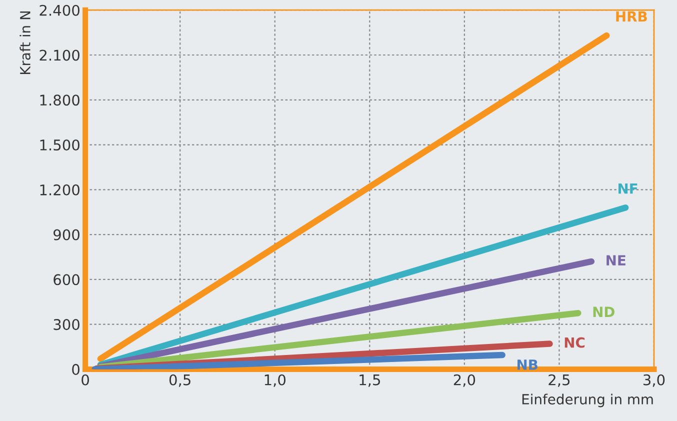 The width and height of the screenshot is (677, 421). What do you see at coordinates (60, 145) in the screenshot?
I see `y-tick-label: 1.500` at bounding box center [60, 145].